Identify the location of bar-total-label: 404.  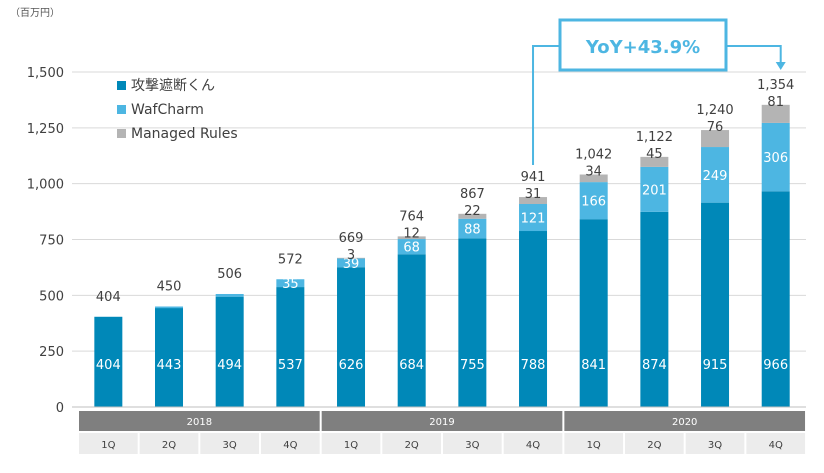
(108, 297).